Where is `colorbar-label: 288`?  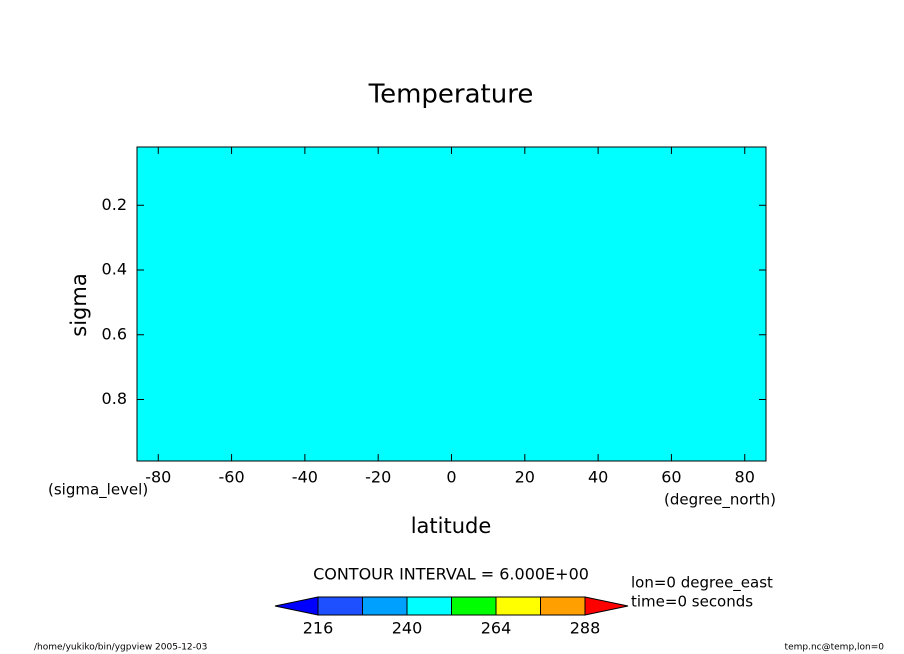 colorbar-label: 288 is located at coordinates (585, 628).